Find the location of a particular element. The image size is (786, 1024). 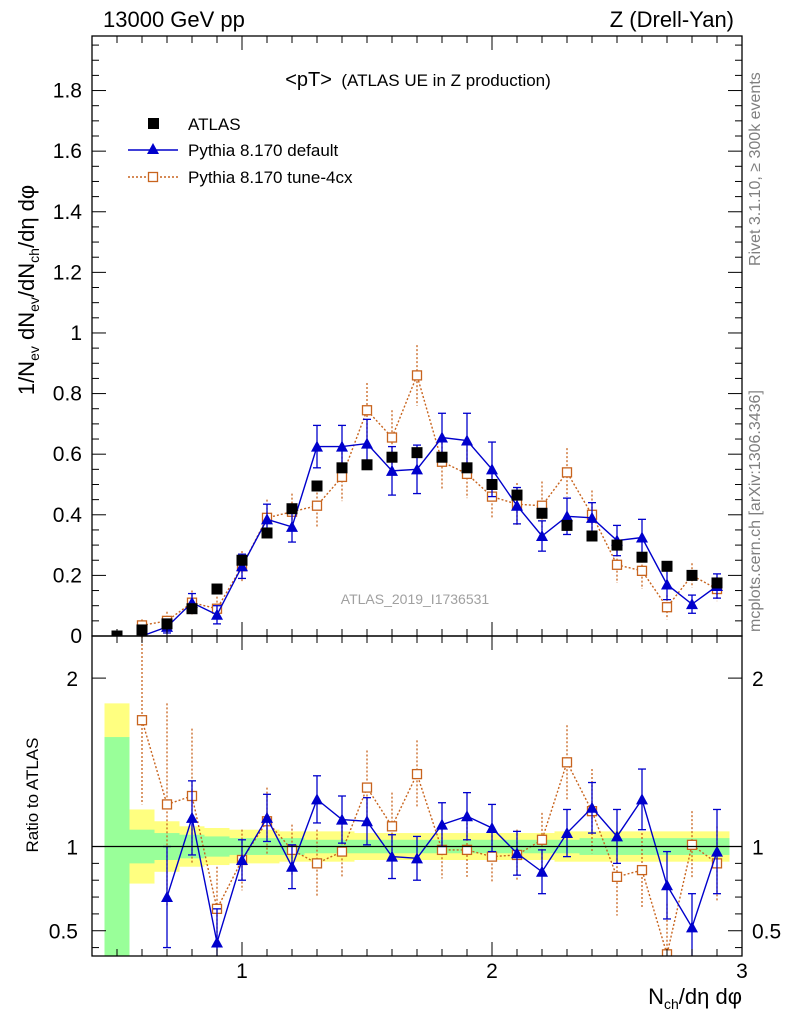

ratio-y-tick-label: 0.5 is located at coordinates (63, 932).